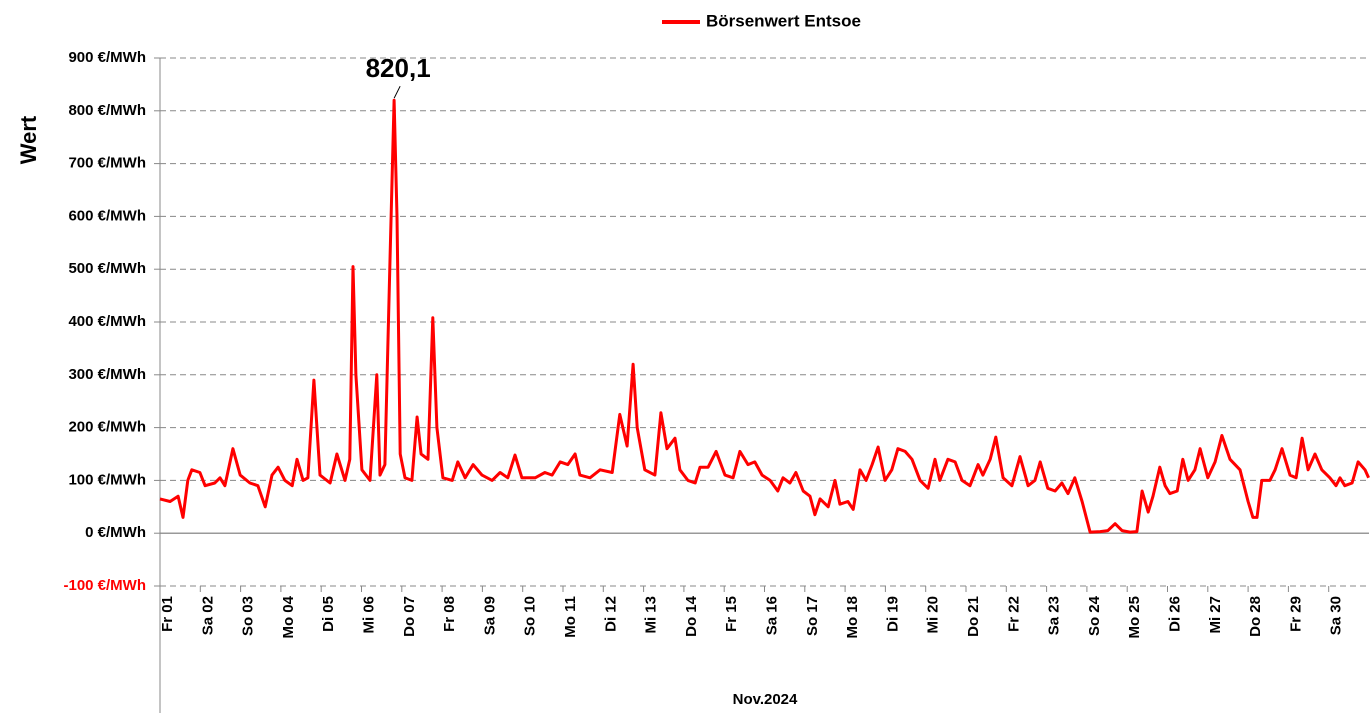 The width and height of the screenshot is (1372, 713). What do you see at coordinates (107, 268) in the screenshot?
I see `y-tick-label: 500 €/MWh` at bounding box center [107, 268].